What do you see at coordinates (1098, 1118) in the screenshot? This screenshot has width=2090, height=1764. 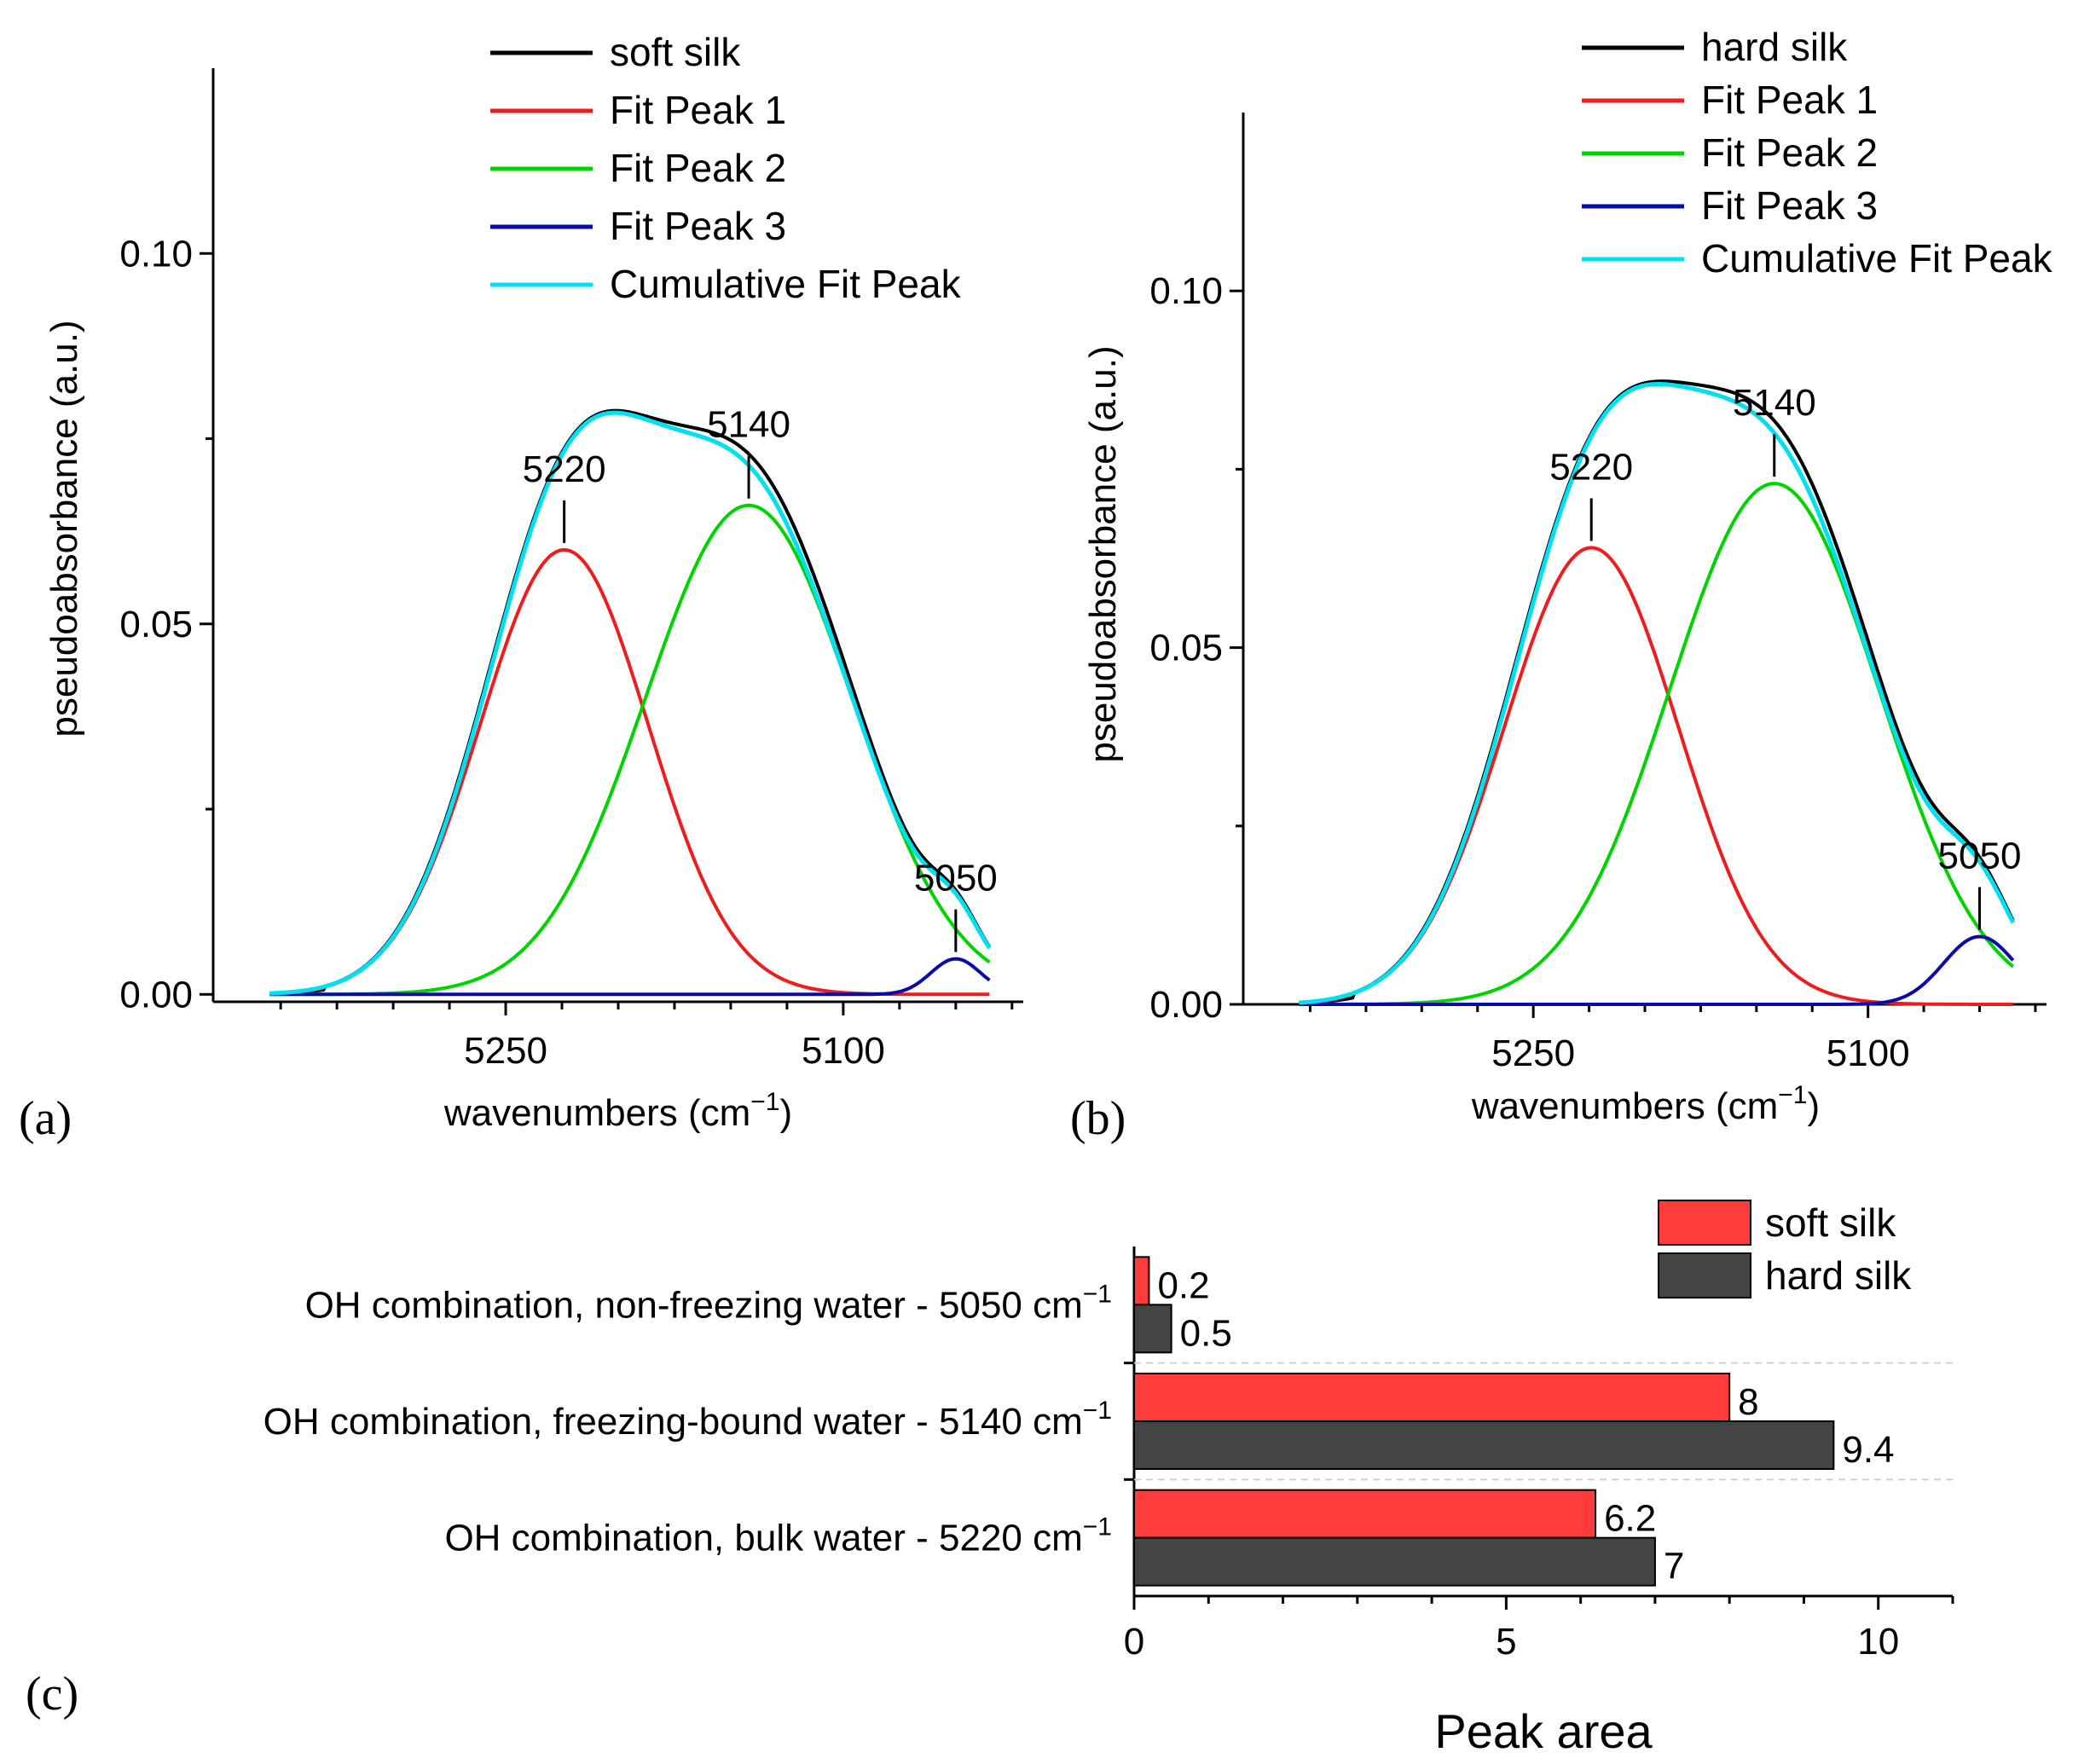 I see `panel-label: (b)` at bounding box center [1098, 1118].